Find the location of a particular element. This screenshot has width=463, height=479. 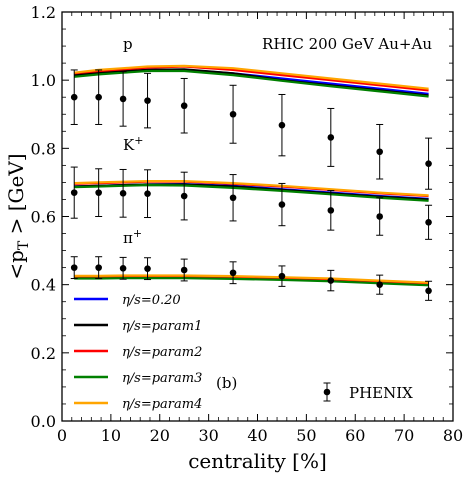

y-axis-title: <pT > [GeV] is located at coordinates (18, 216).